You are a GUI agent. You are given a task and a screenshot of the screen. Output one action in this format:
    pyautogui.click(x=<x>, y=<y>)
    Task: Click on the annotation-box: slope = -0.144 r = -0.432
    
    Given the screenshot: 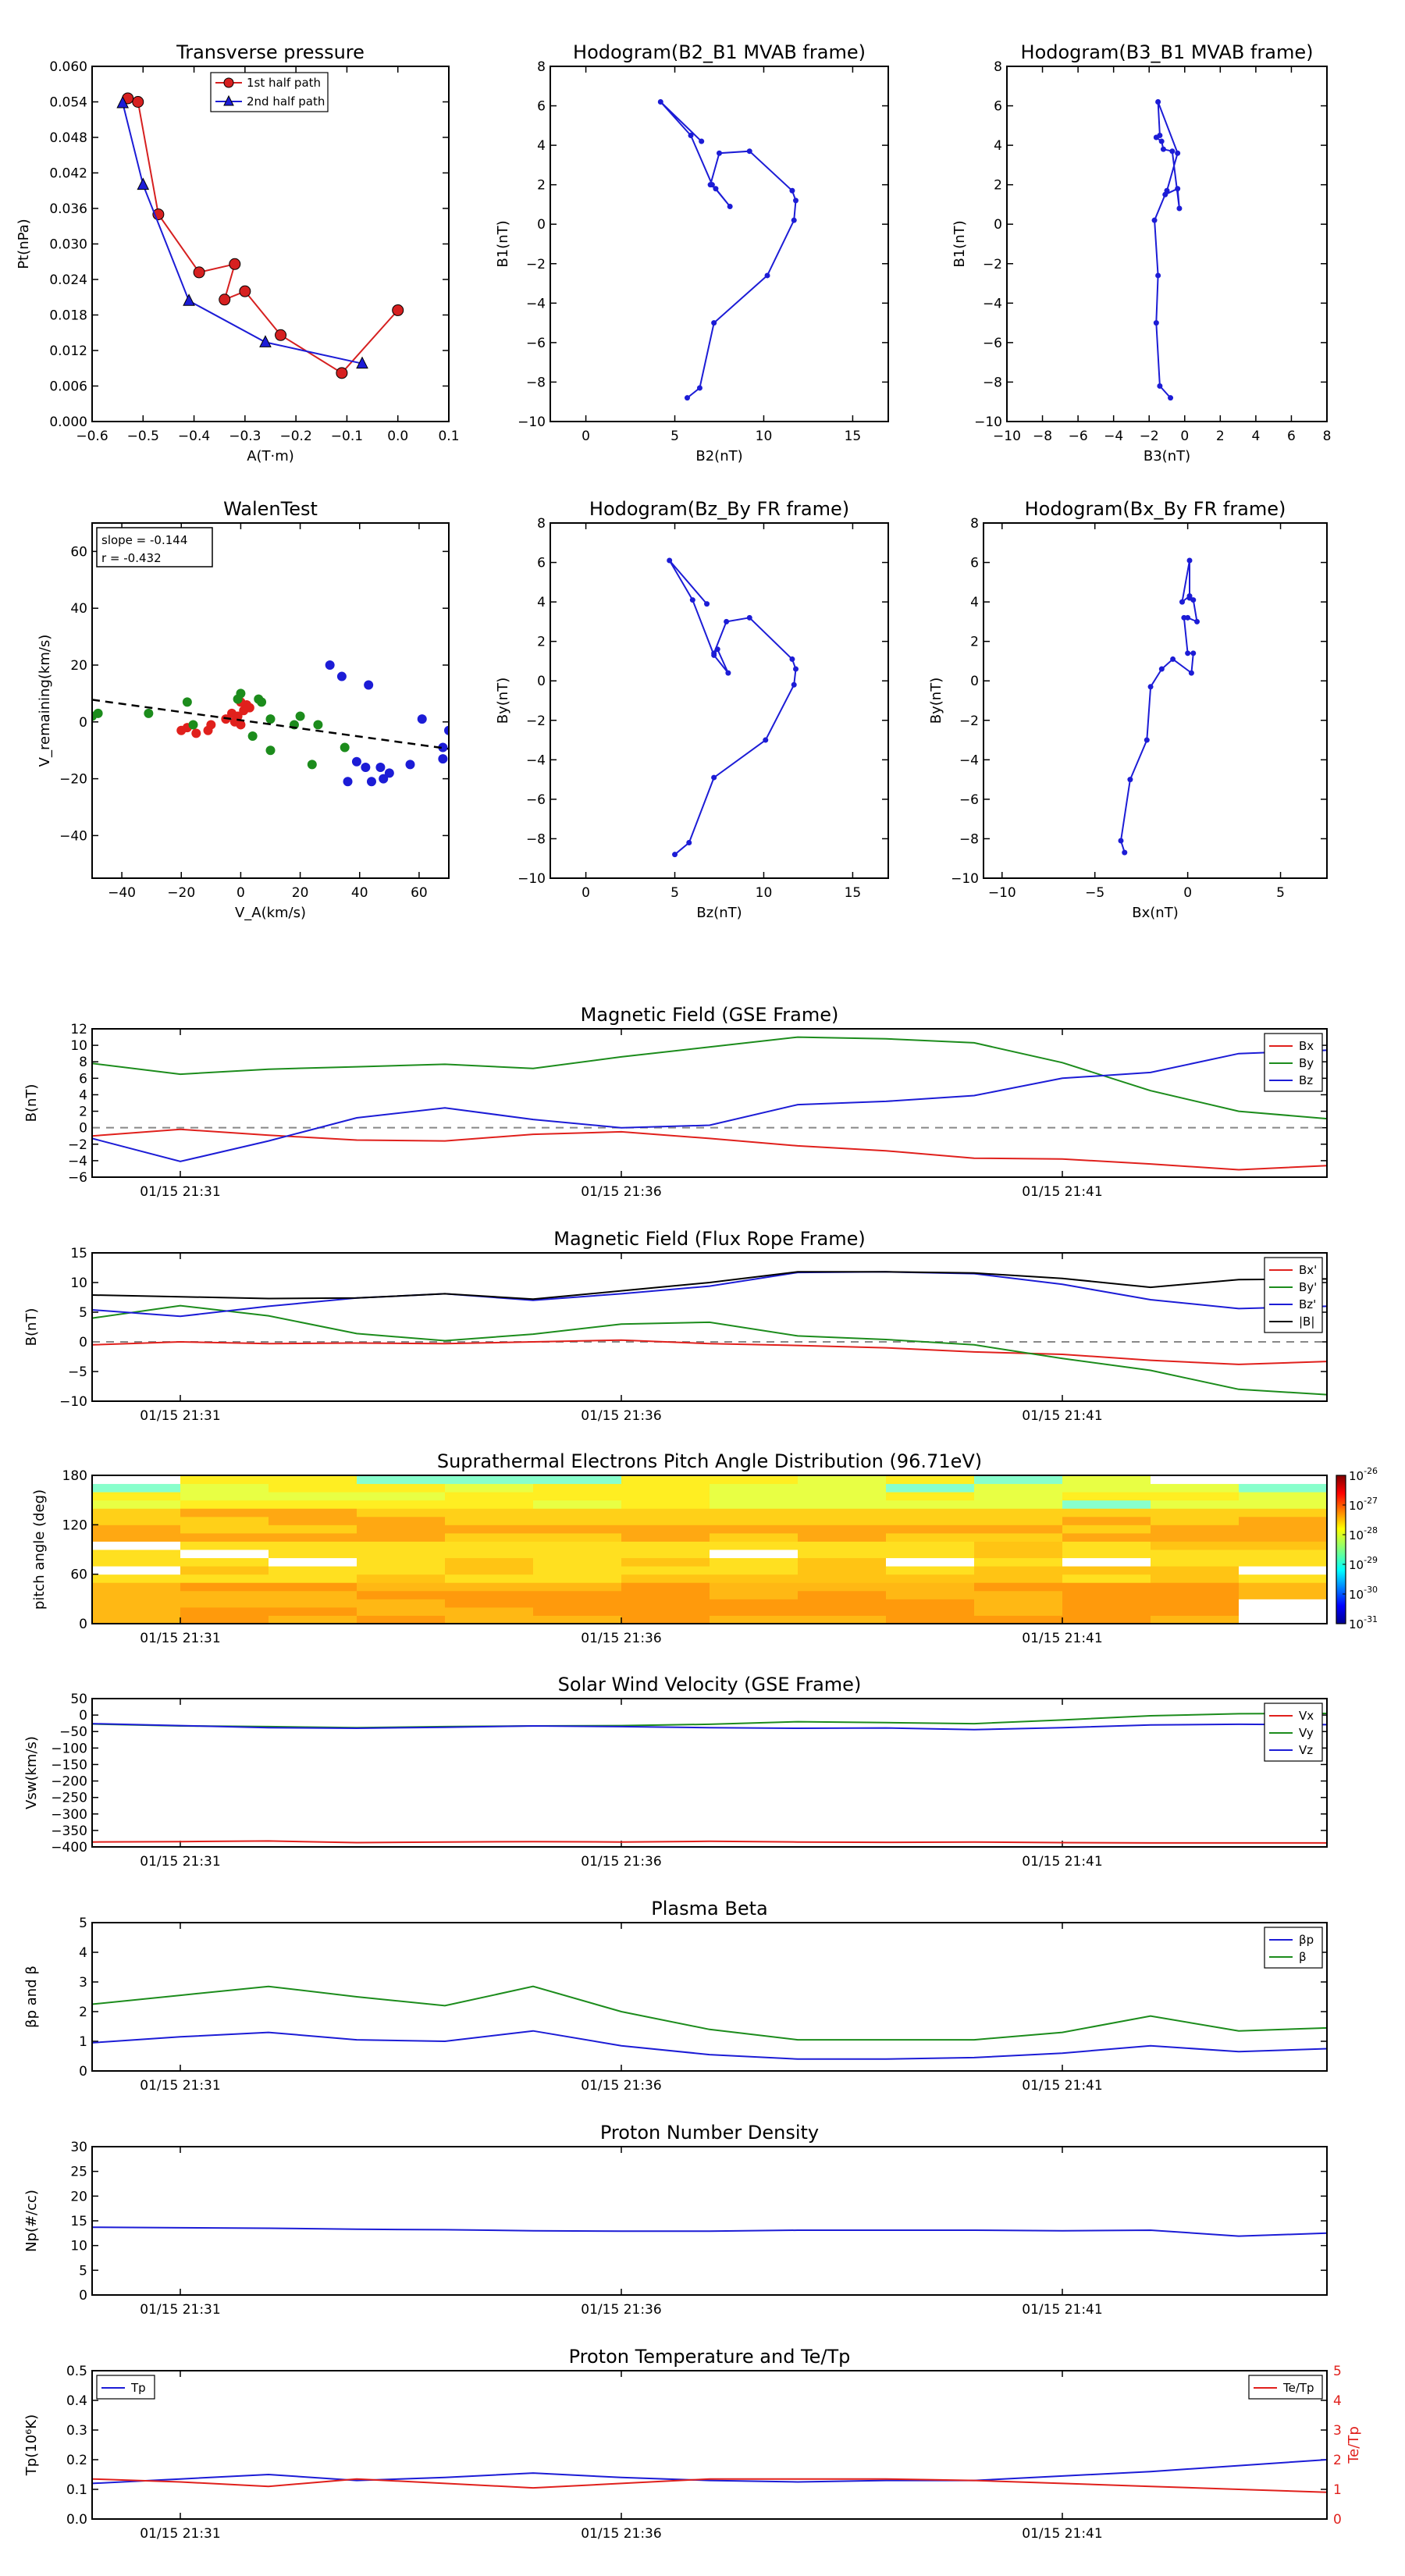 What is the action you would take?
    pyautogui.click(x=154, y=547)
    